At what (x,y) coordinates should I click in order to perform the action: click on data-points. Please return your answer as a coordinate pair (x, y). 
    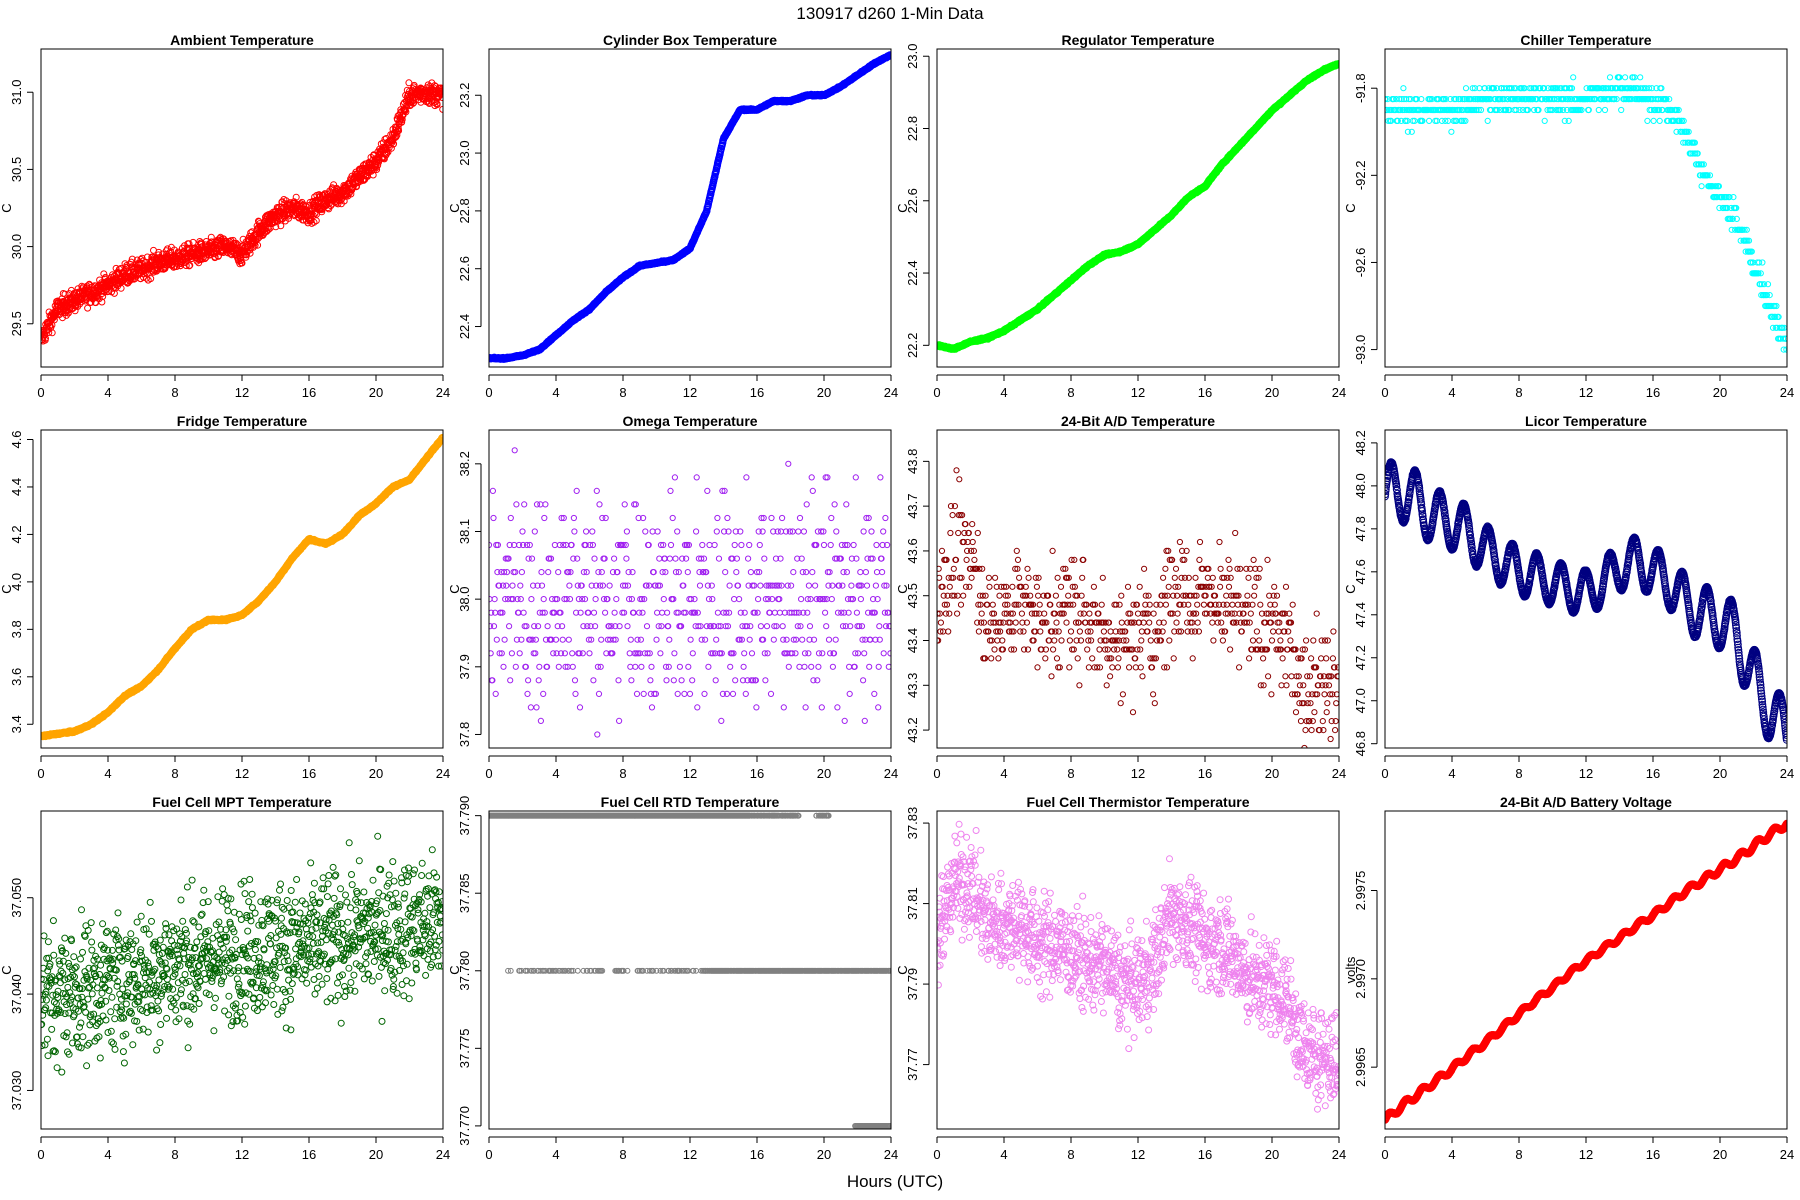
    Looking at the image, I should click on (242, 212).